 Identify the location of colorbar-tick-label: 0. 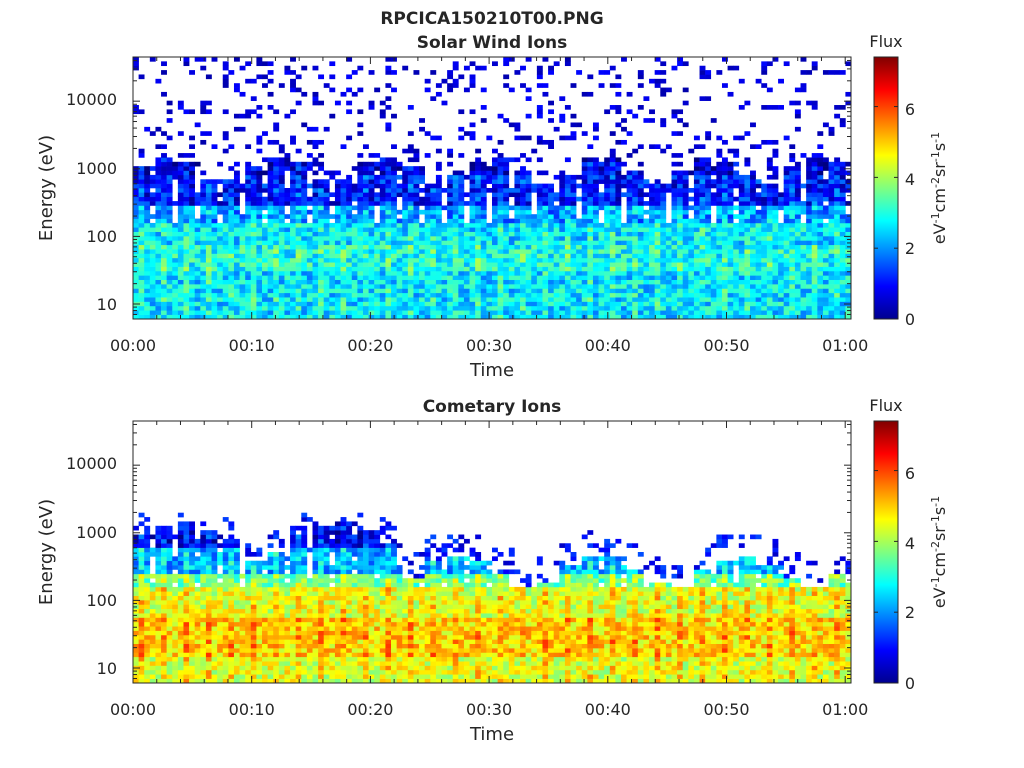
(910, 319).